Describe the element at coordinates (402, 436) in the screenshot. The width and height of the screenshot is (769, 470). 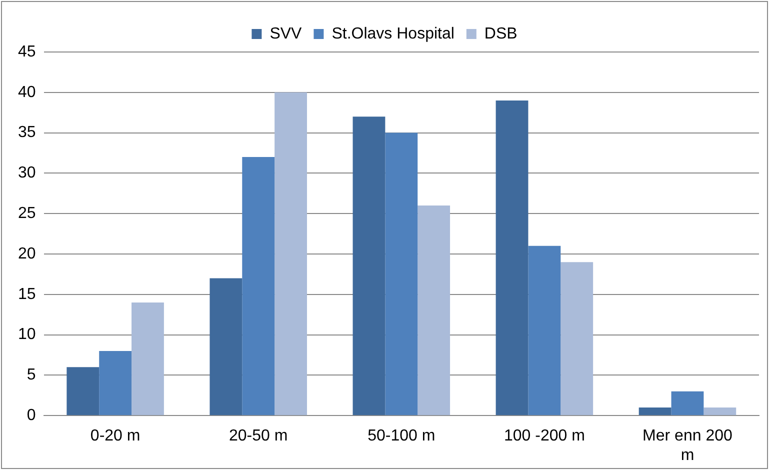
I see `x-tick-label: 50-100 m` at that location.